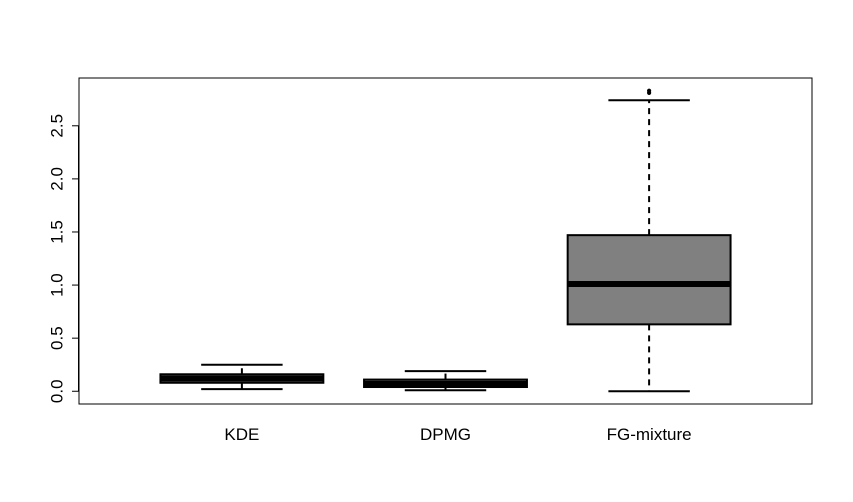 The width and height of the screenshot is (853, 502). Describe the element at coordinates (56, 126) in the screenshot. I see `y-tick-label: 2.5` at that location.